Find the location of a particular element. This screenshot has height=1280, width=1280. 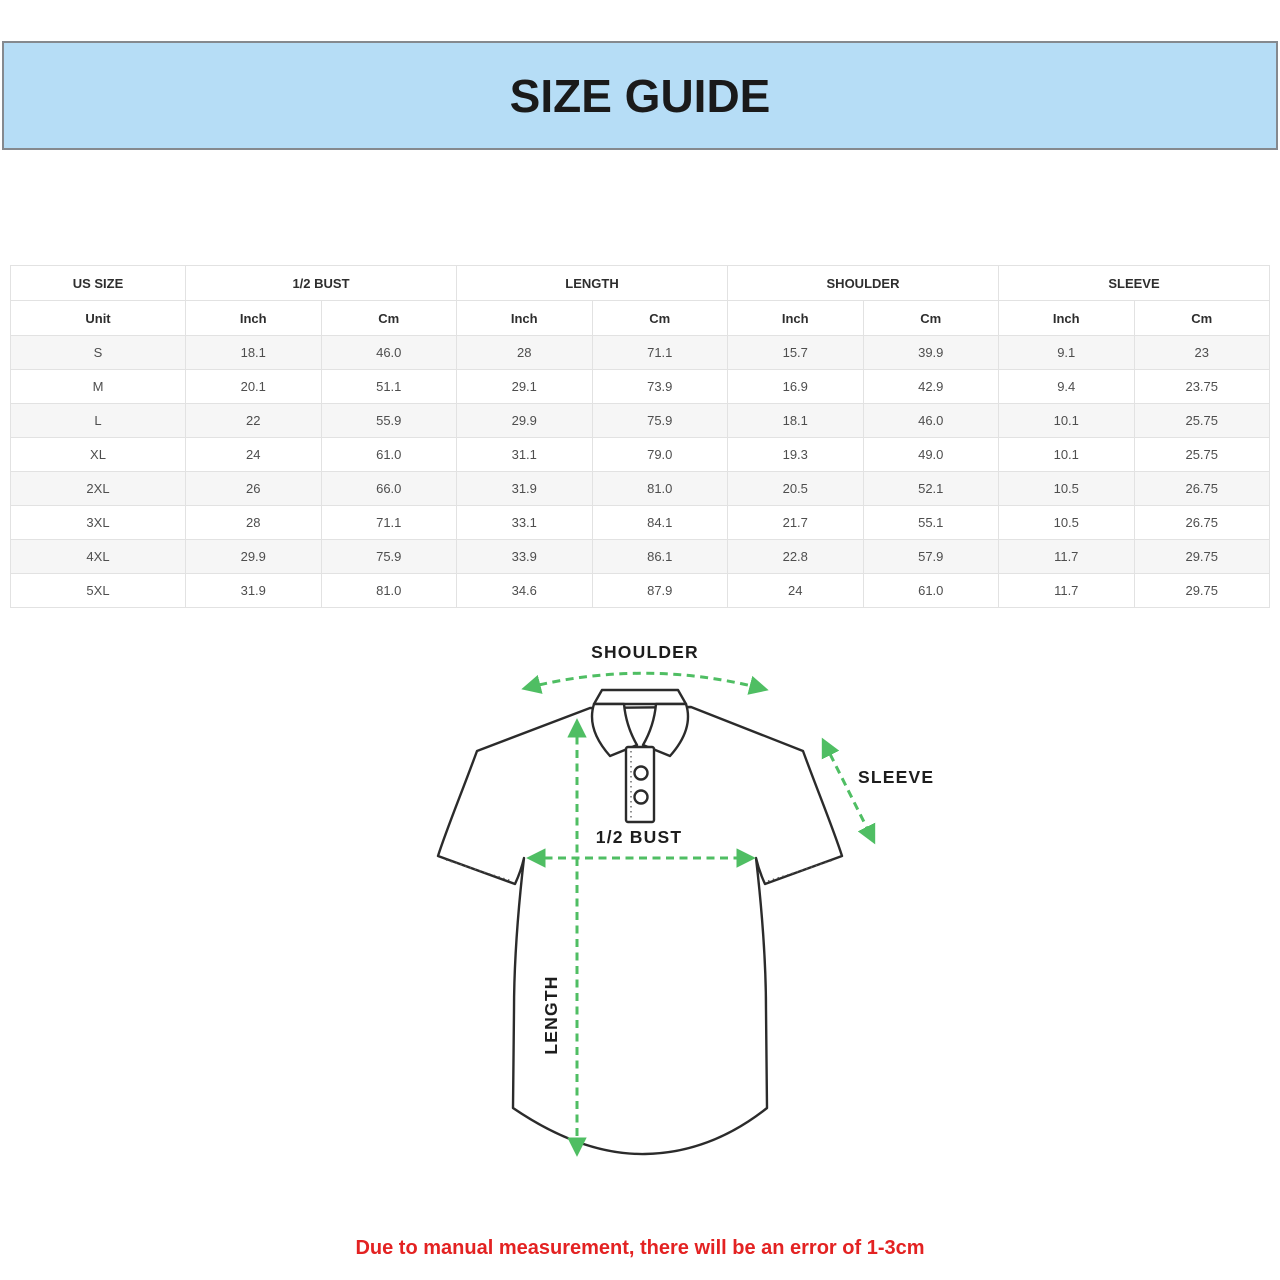

column-group-header: US SIZE is located at coordinates (98, 283).